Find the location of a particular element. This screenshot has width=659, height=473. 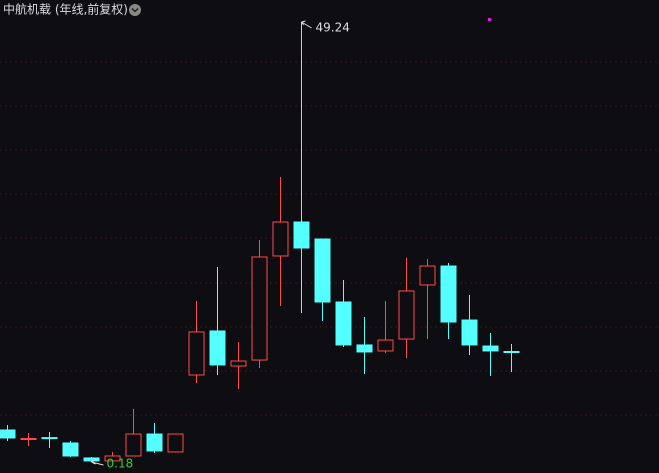

dropdown-icon is located at coordinates (135, 10).